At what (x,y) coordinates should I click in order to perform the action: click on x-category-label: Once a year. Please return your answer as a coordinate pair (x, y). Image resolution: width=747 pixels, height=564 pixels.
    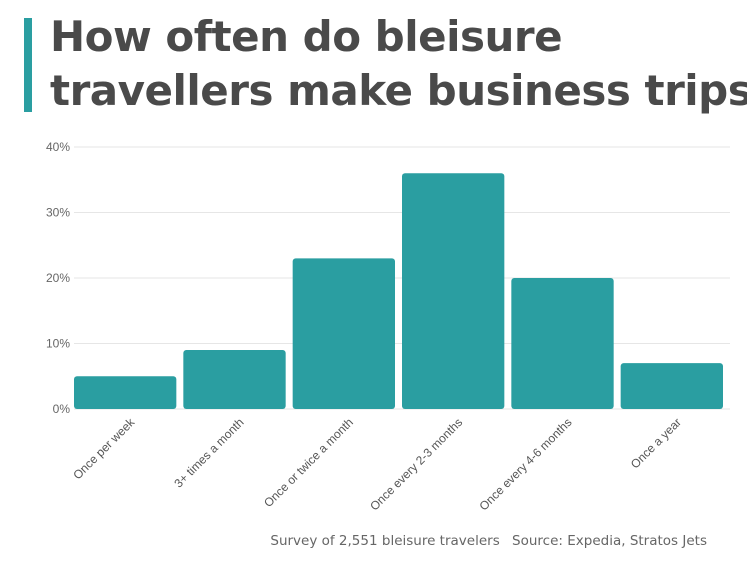
    Looking at the image, I should click on (656, 443).